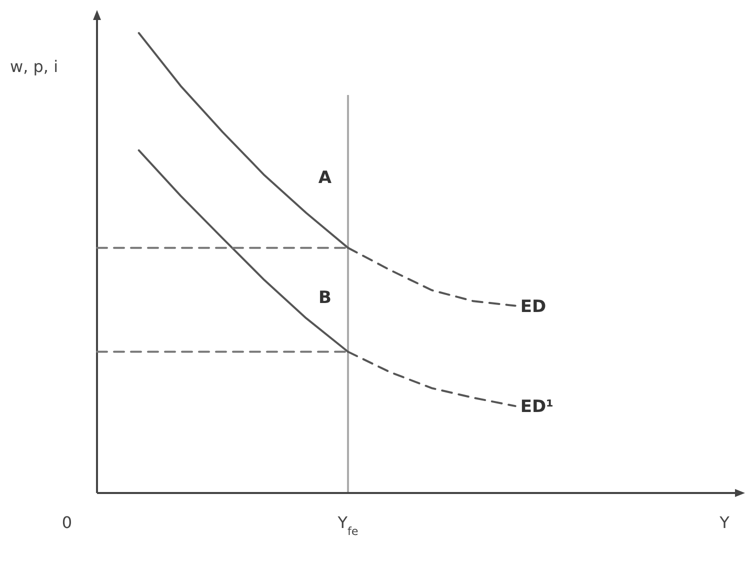  What do you see at coordinates (347, 525) in the screenshot?
I see `x-tick-label: Y$_{fe}$` at bounding box center [347, 525].